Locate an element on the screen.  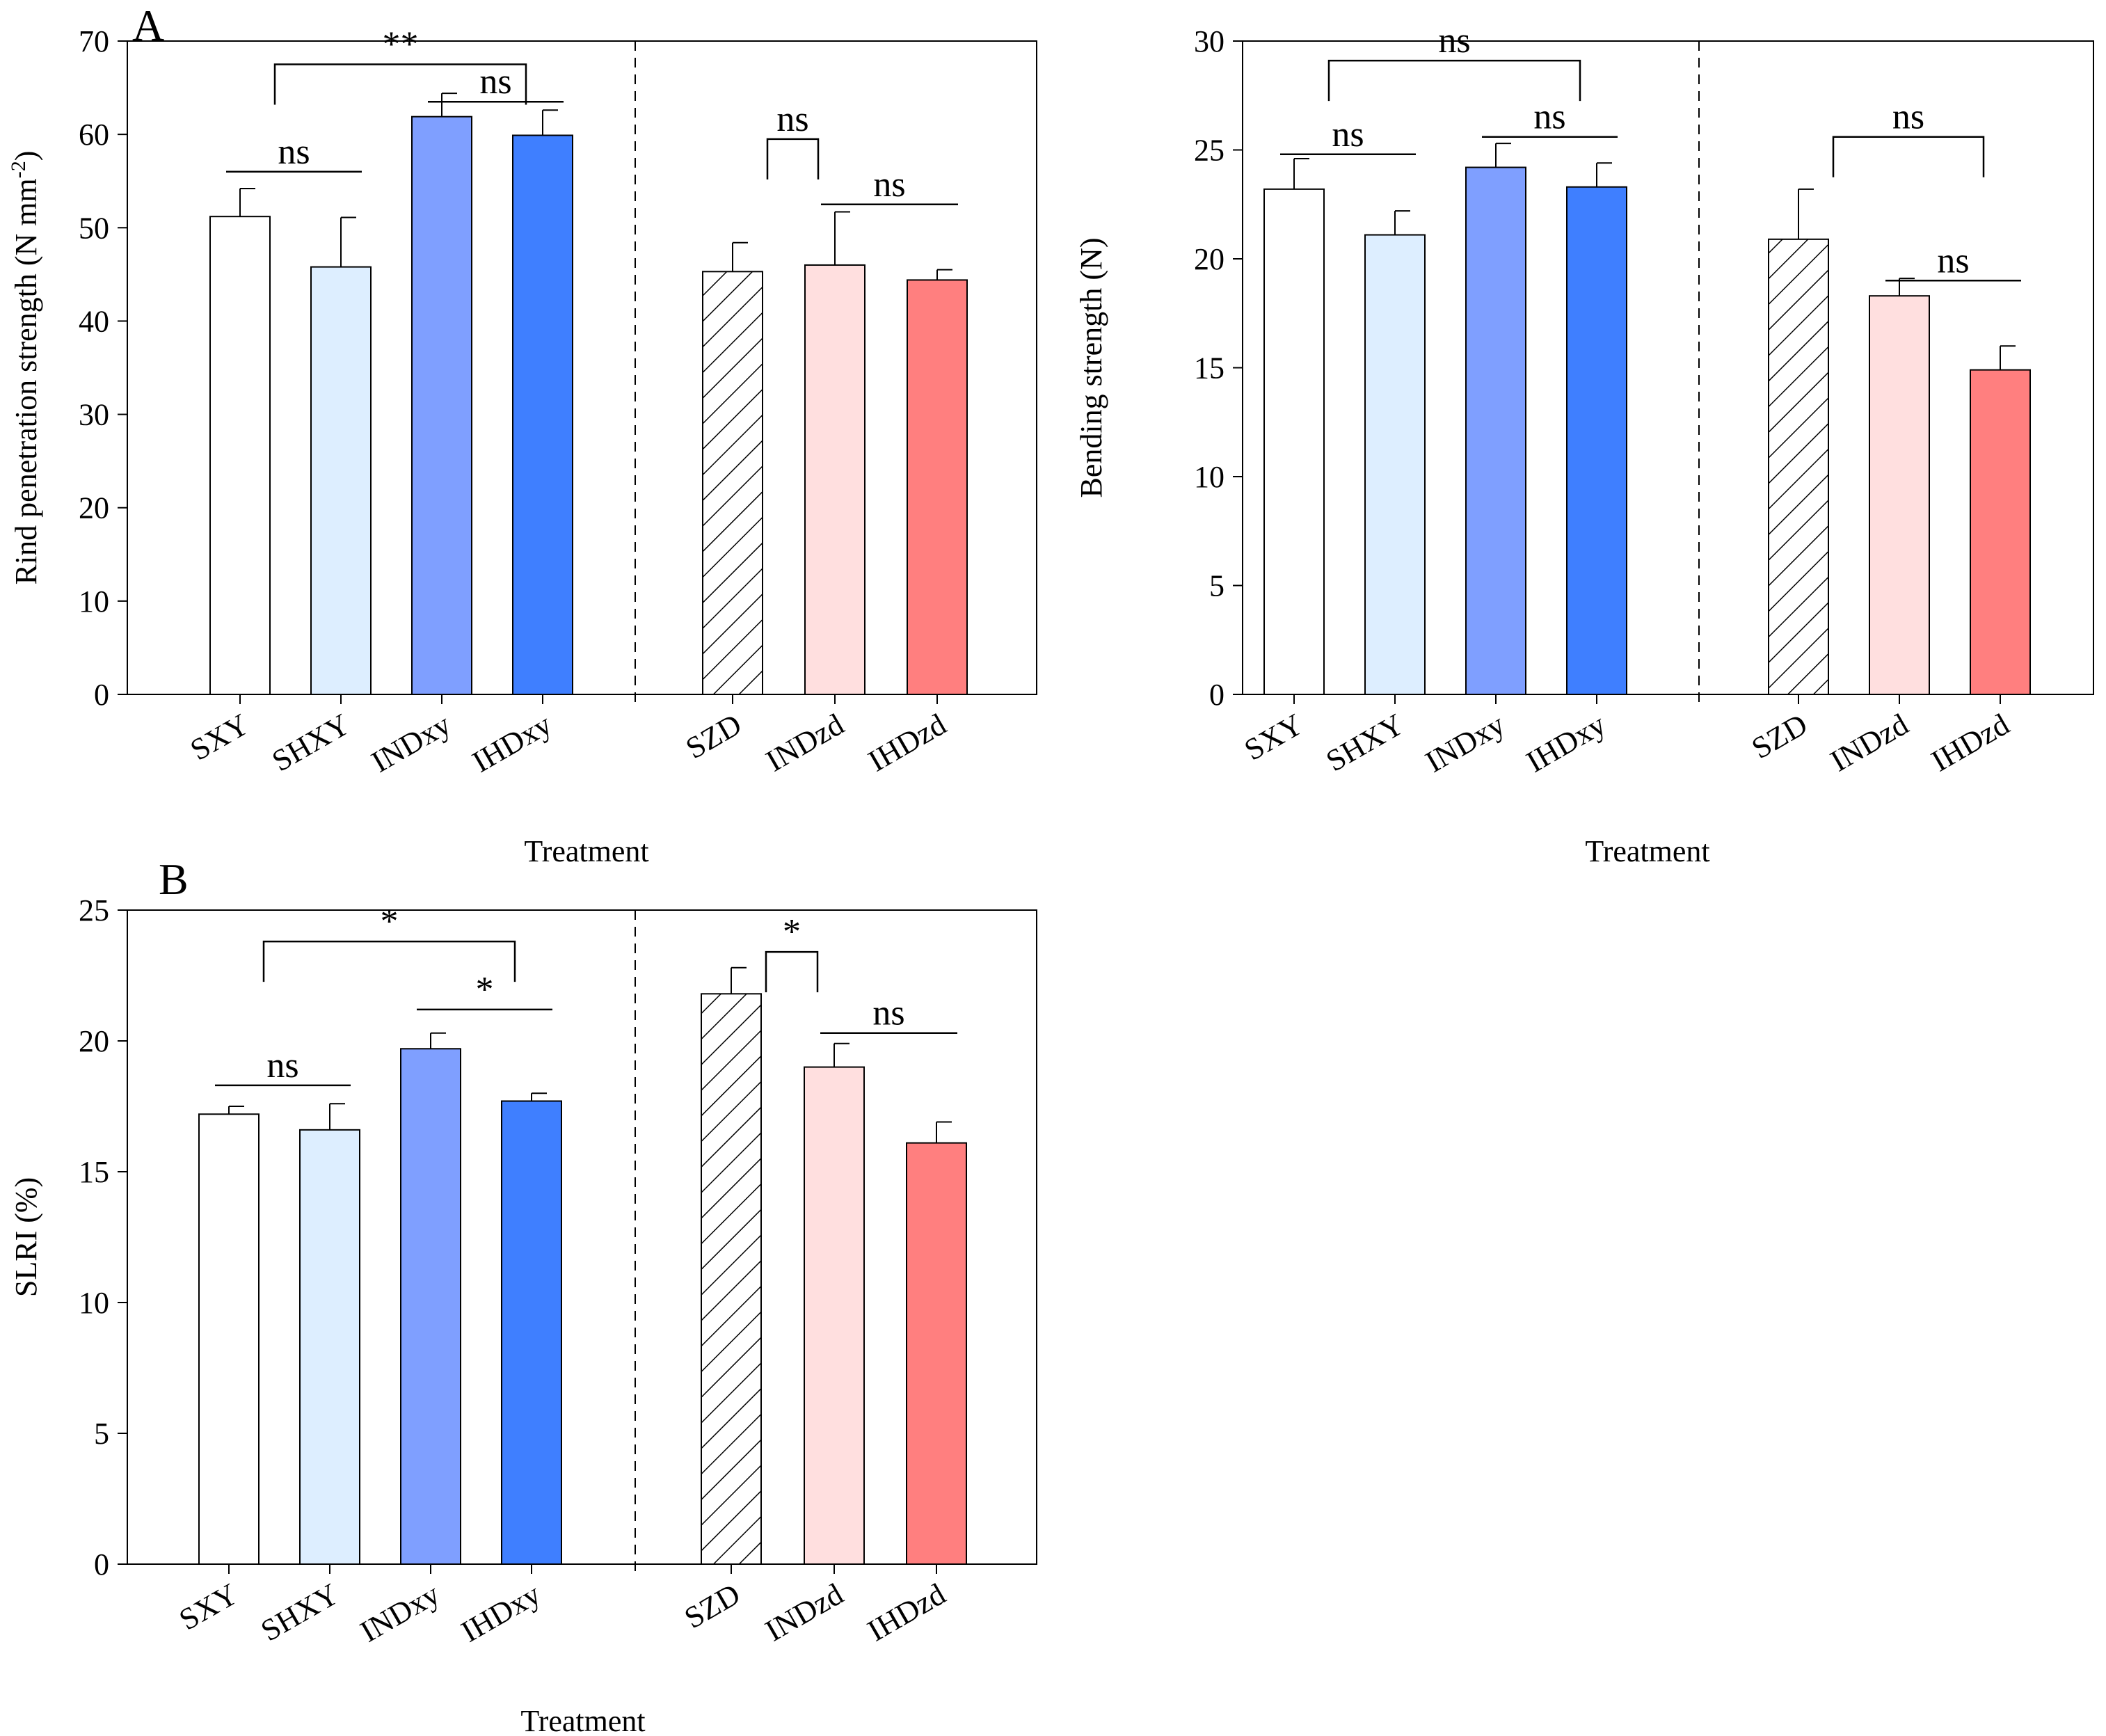
y-tick-label: 60 is located at coordinates (94, 135).